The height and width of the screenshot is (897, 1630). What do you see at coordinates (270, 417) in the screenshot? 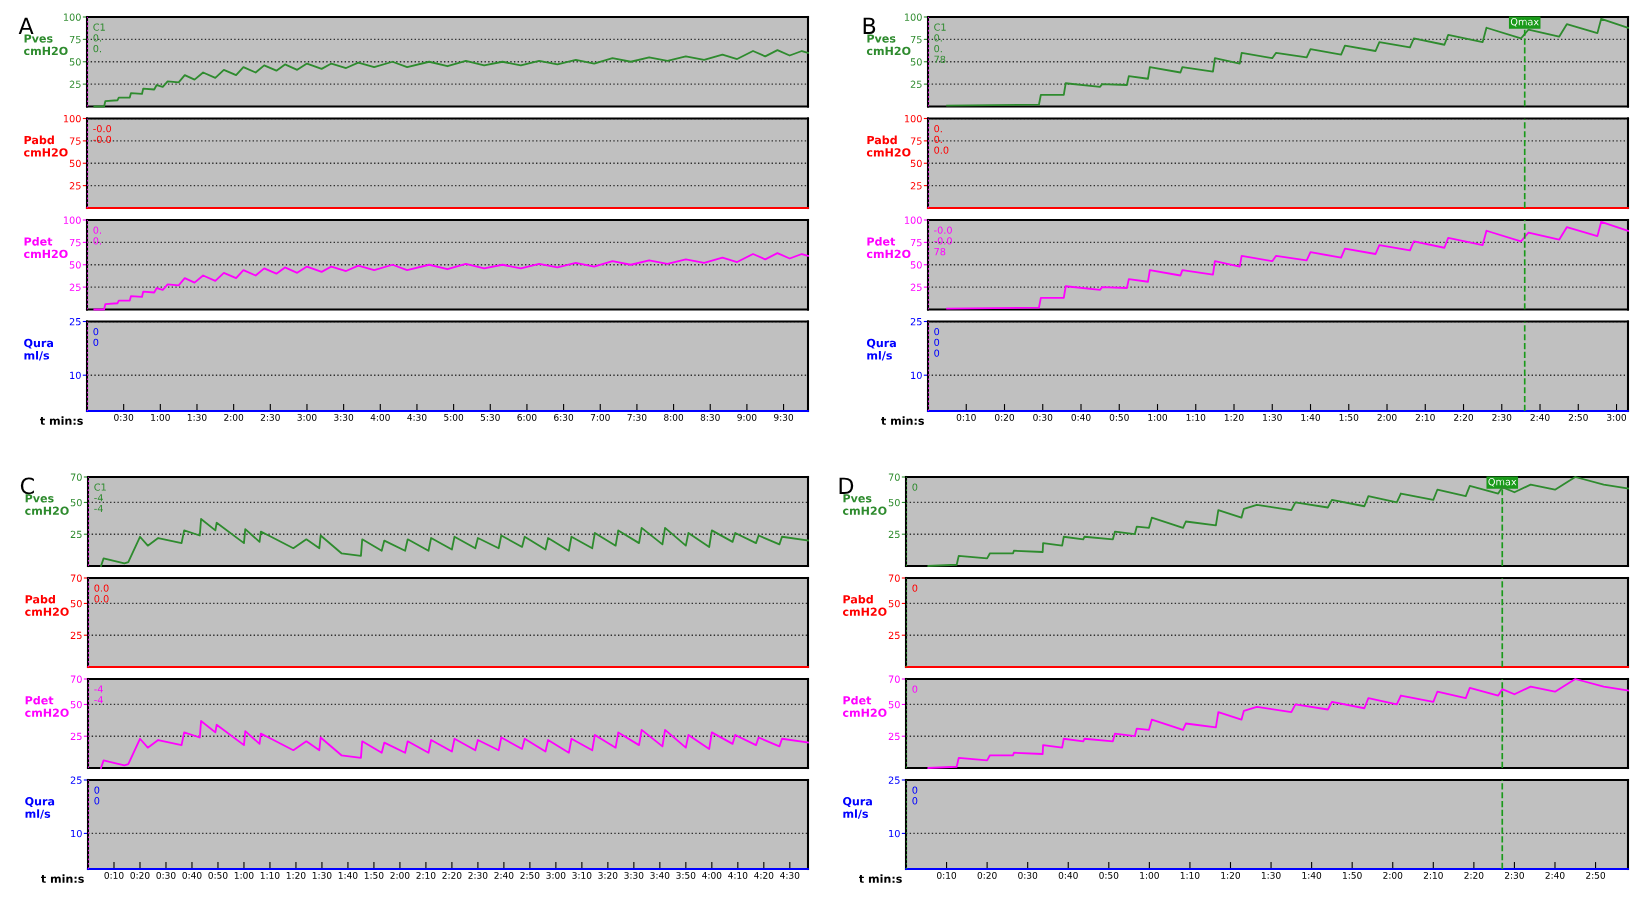
I see `x-tick-label: 2:30` at bounding box center [270, 417].